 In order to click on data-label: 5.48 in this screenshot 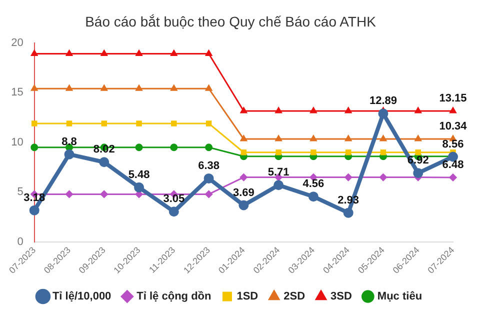, I will do `click(139, 174)`.